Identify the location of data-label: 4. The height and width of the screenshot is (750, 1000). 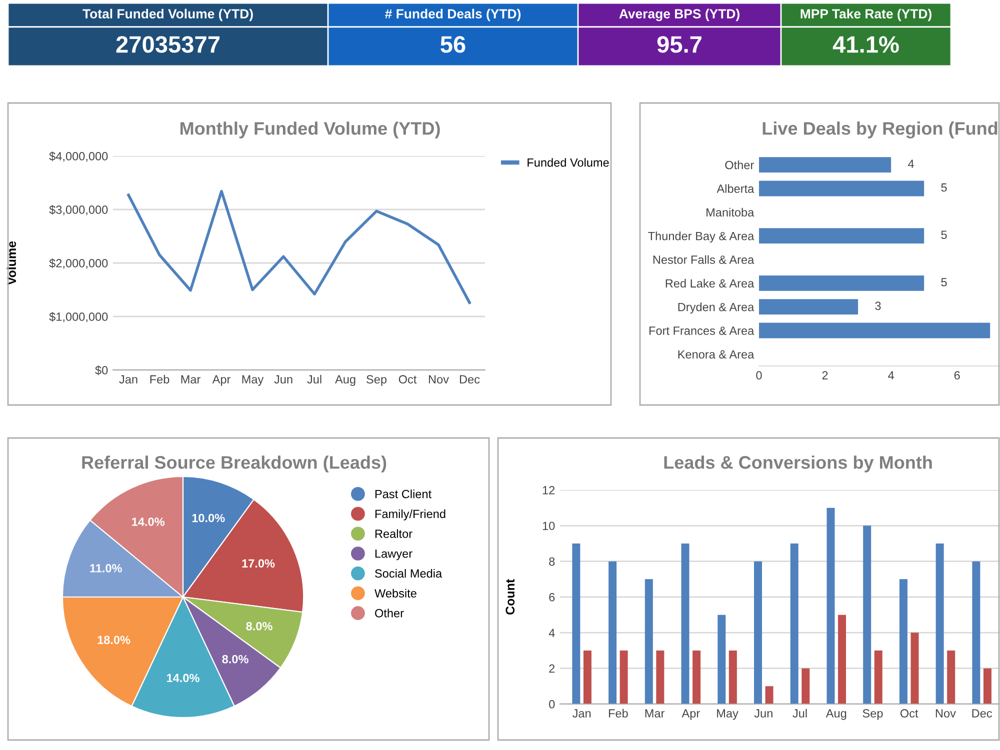
(911, 164).